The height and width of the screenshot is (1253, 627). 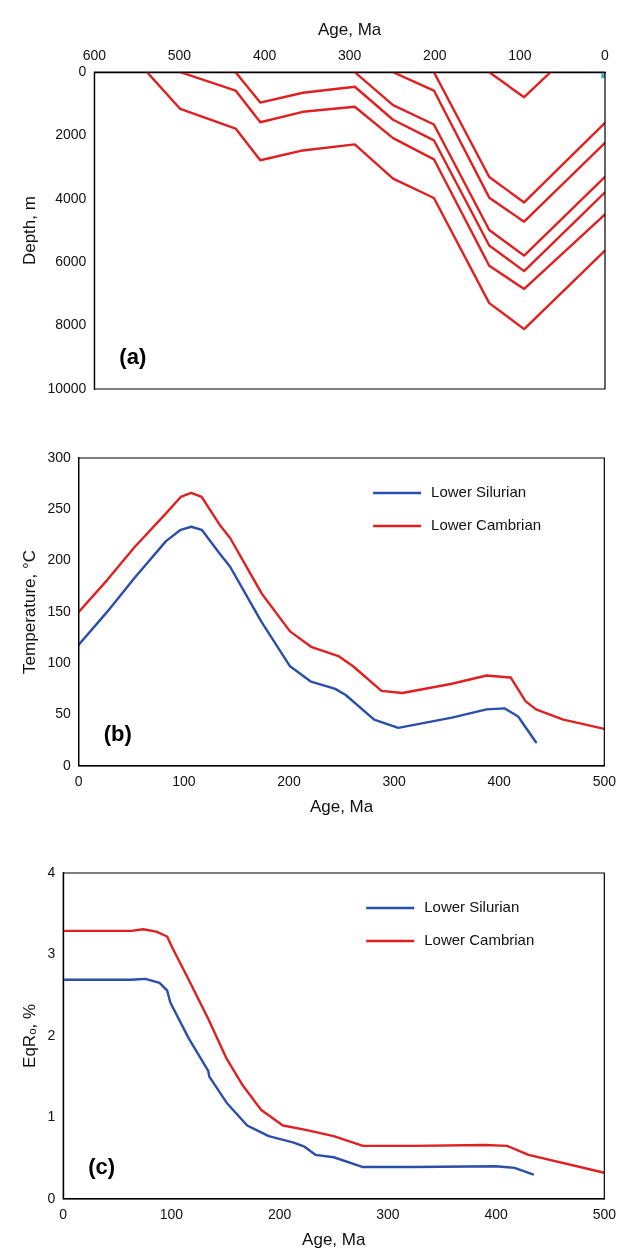 What do you see at coordinates (51, 1116) in the screenshot?
I see `y-tick-label: 1` at bounding box center [51, 1116].